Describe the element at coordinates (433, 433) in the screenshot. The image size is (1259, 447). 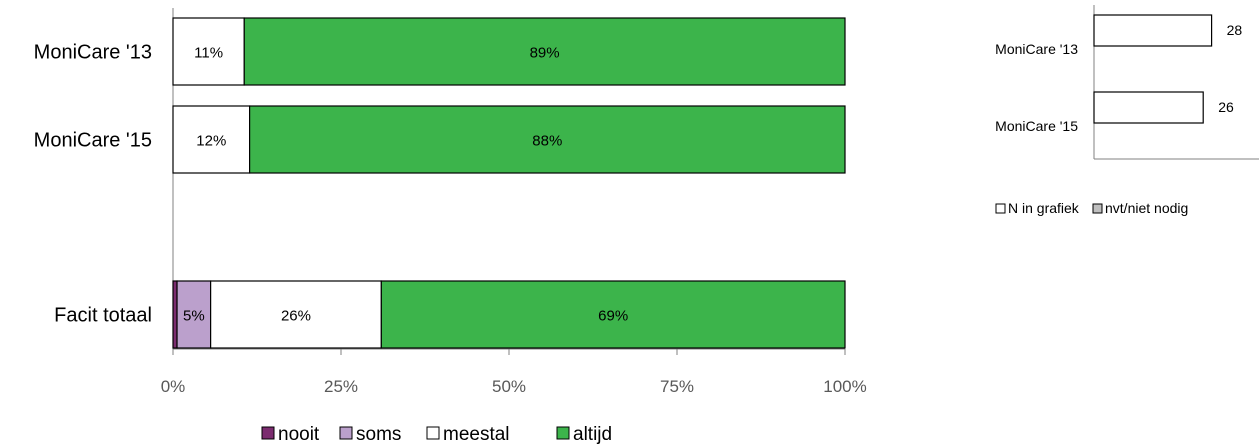
I see `legend-swatch-meestal` at that location.